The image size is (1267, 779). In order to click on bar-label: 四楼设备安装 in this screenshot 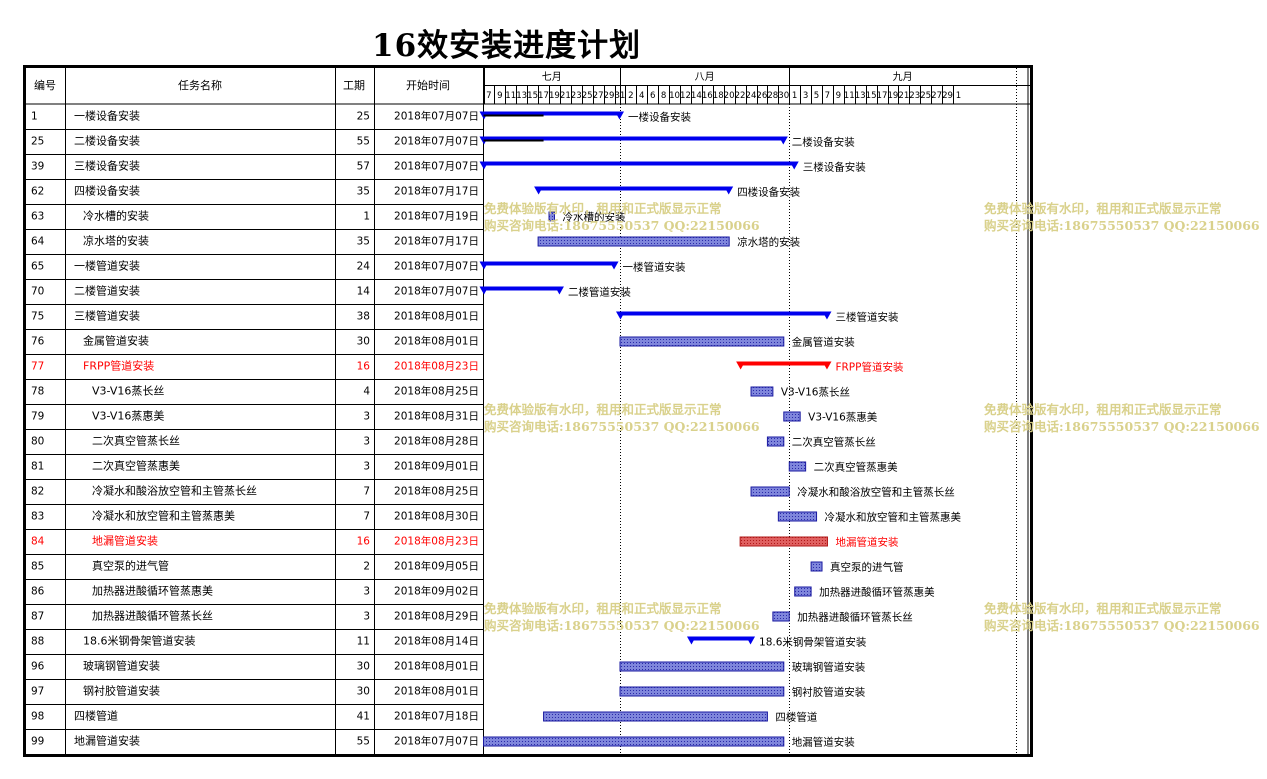, I will do `click(768, 192)`.